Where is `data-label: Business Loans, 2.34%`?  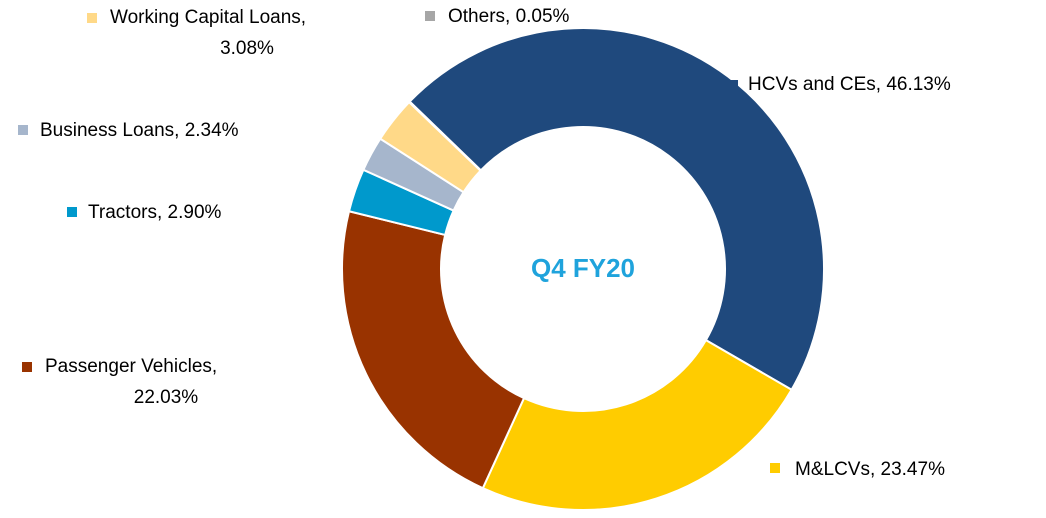 data-label: Business Loans, 2.34% is located at coordinates (139, 130).